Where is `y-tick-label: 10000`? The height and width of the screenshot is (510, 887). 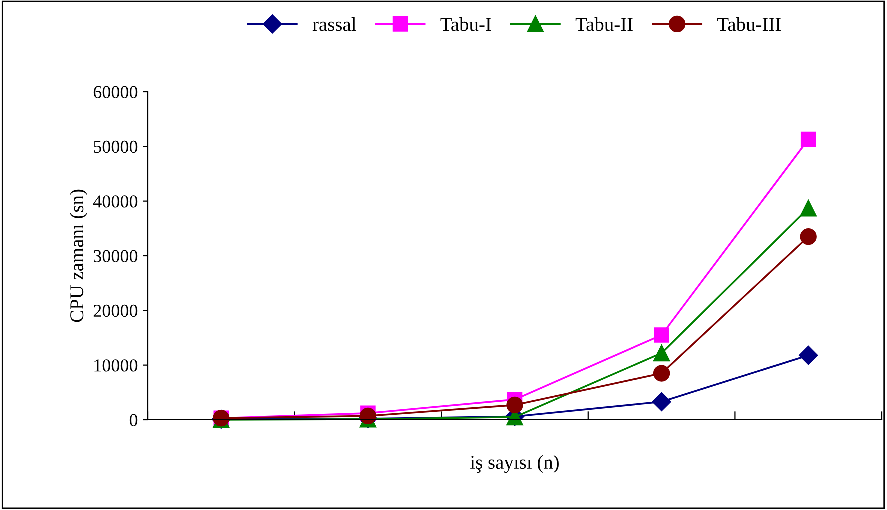
y-tick-label: 10000 is located at coordinates (116, 366).